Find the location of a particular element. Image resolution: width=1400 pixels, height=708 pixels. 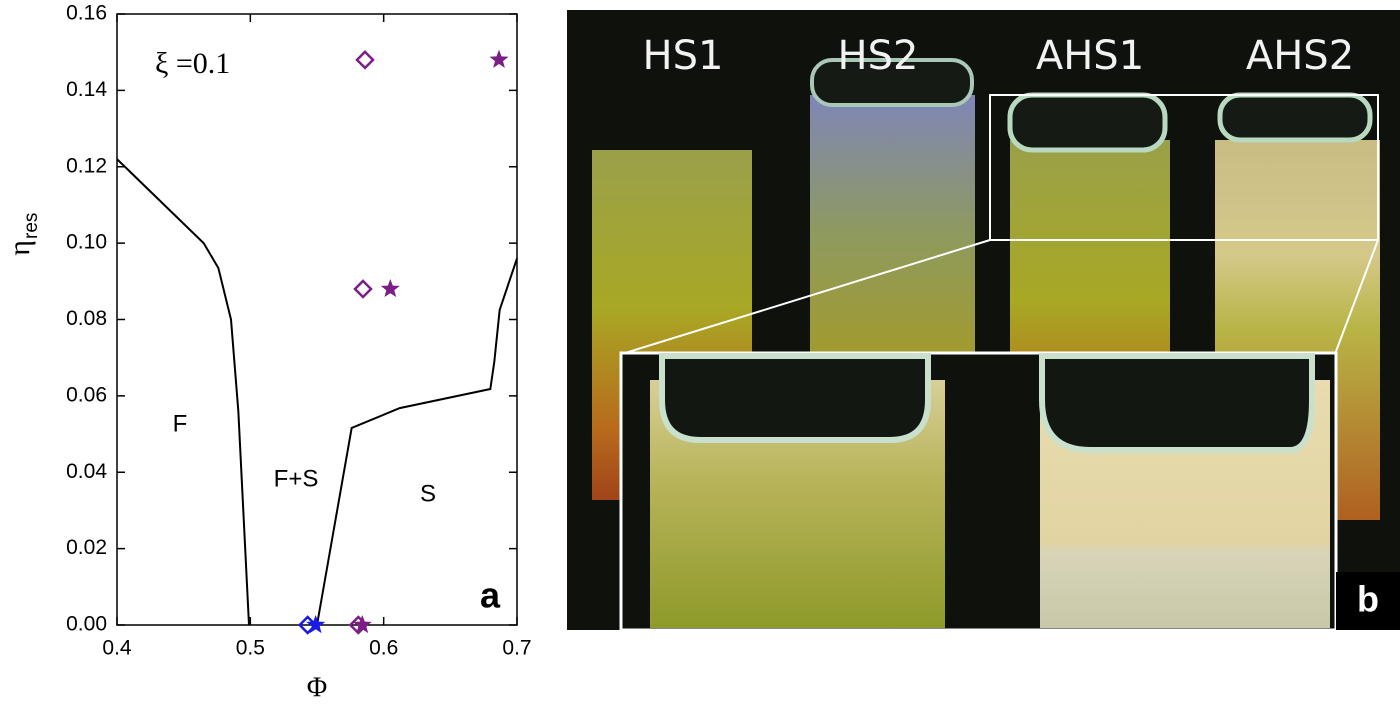

zoom-box is located at coordinates (1184, 167).